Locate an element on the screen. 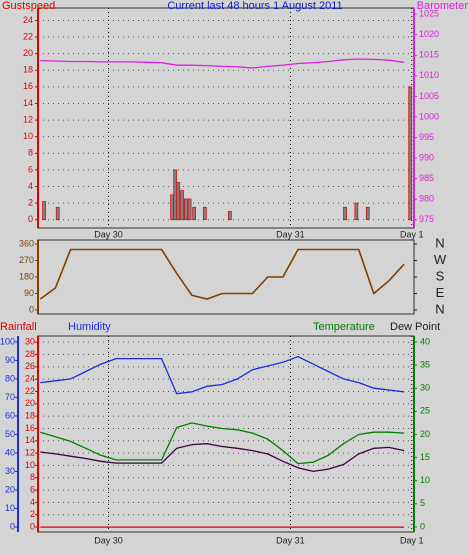 Image resolution: width=469 pixels, height=555 pixels. y-tick-label: 20 is located at coordinates (30, 403).